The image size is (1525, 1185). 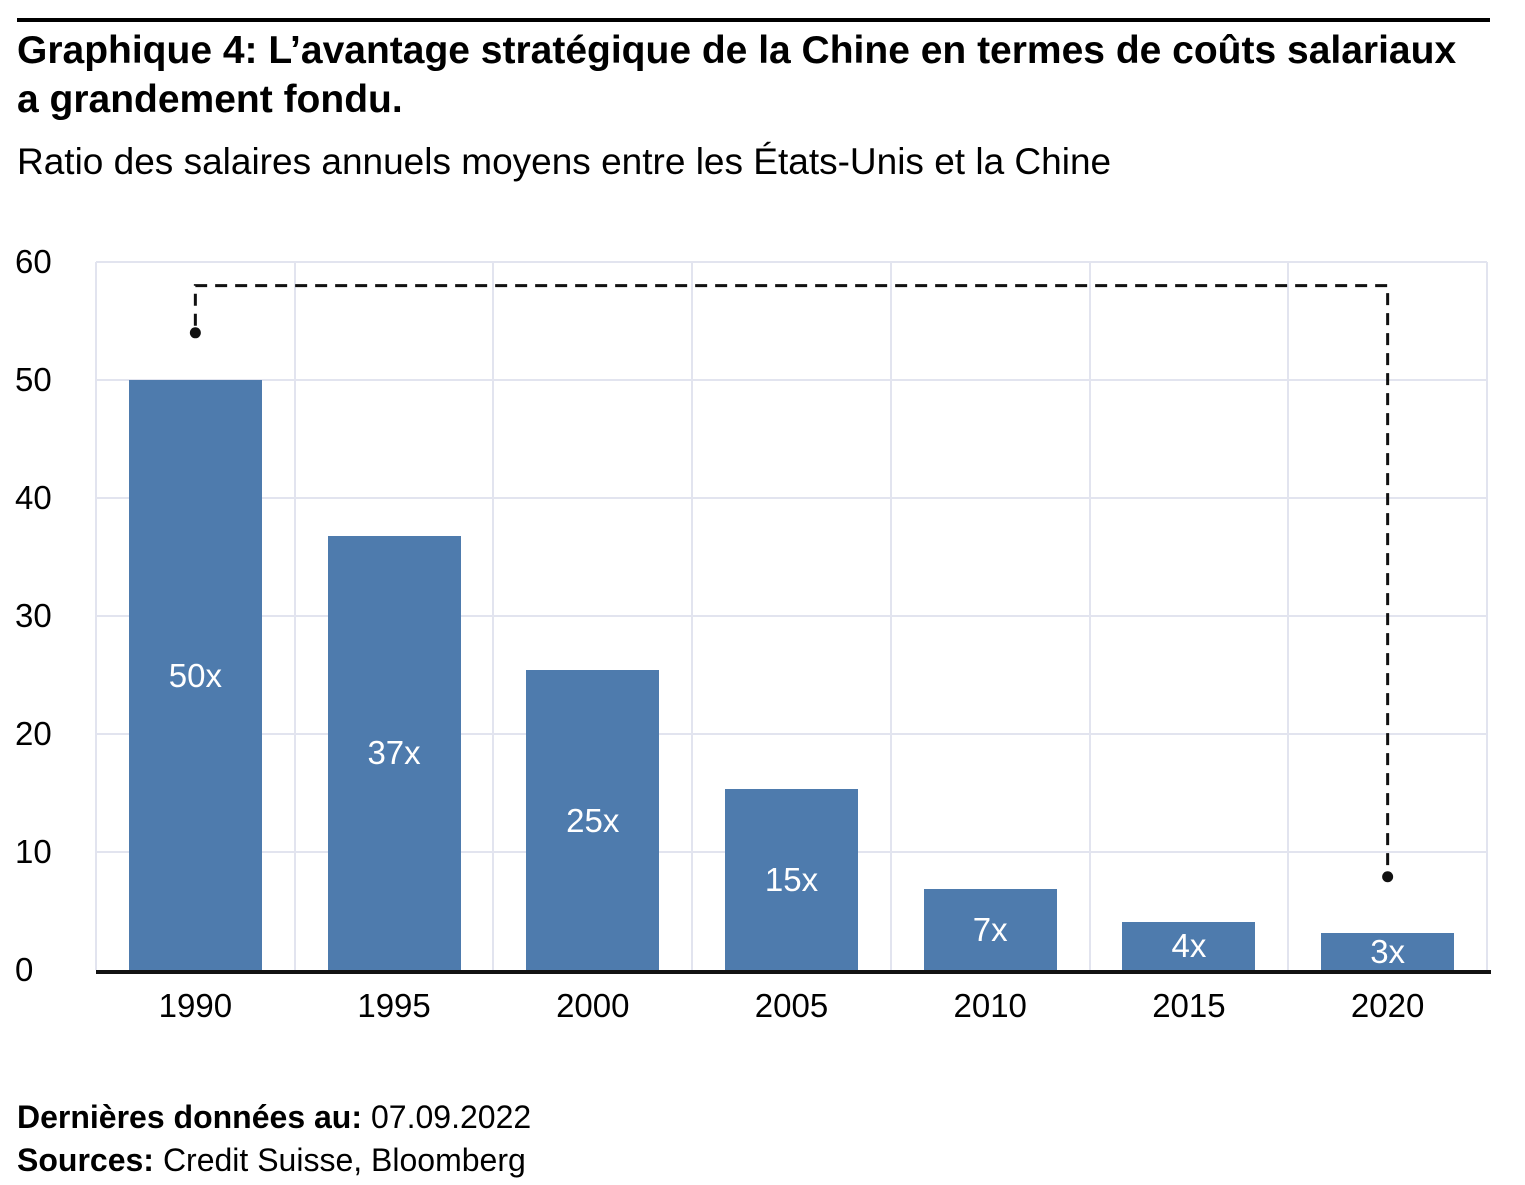 I want to click on last-data-value: 07.09.2022, so click(x=451, y=1117).